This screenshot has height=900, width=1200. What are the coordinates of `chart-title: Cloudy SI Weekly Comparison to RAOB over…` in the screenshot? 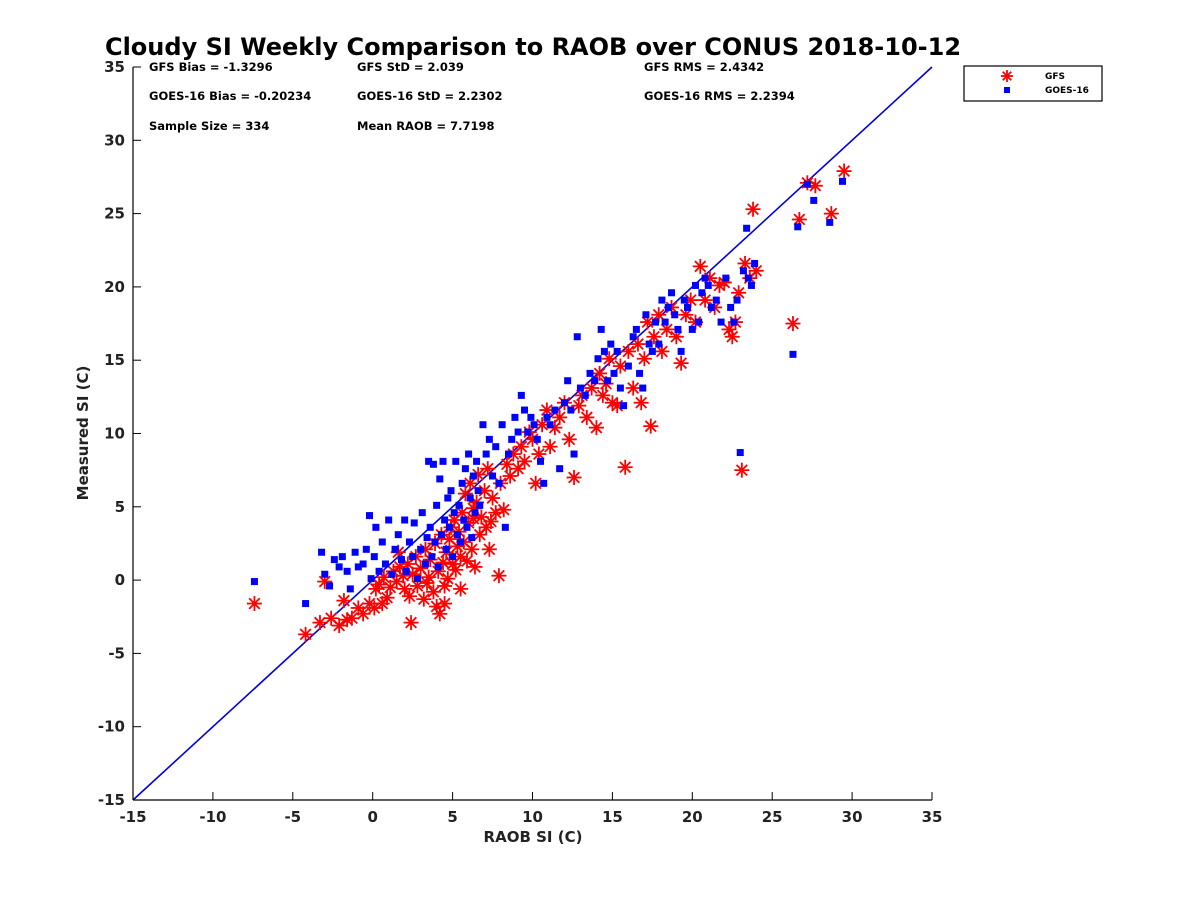 It's located at (533, 47).